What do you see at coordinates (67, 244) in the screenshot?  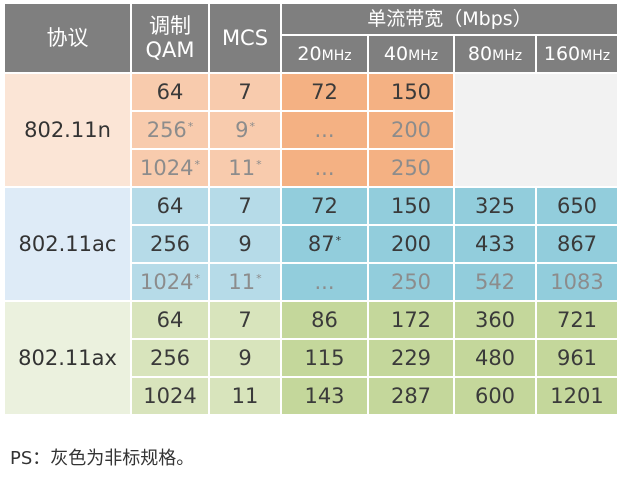 I see `protocol-cell: 802.11ac` at bounding box center [67, 244].